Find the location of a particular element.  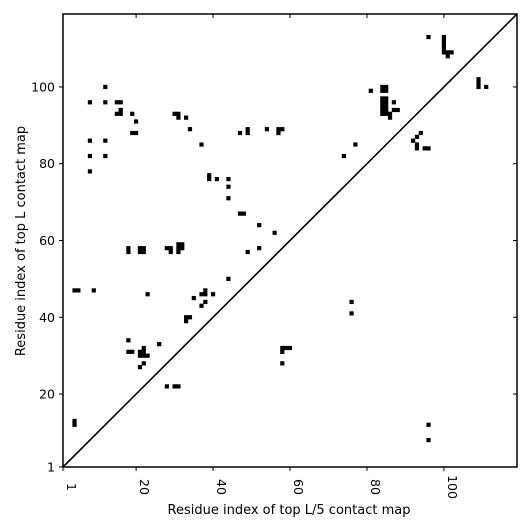

x-tick-label: 100 is located at coordinates (452, 487).